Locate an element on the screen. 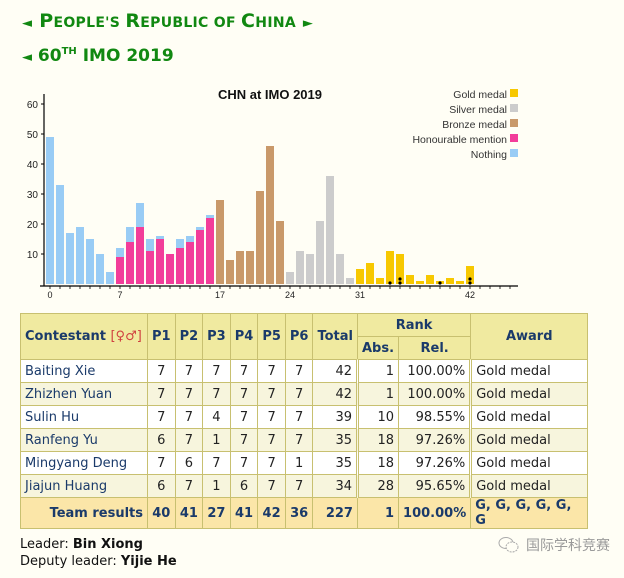 The height and width of the screenshot is (578, 624). y-tick-label: 20 is located at coordinates (33, 225).